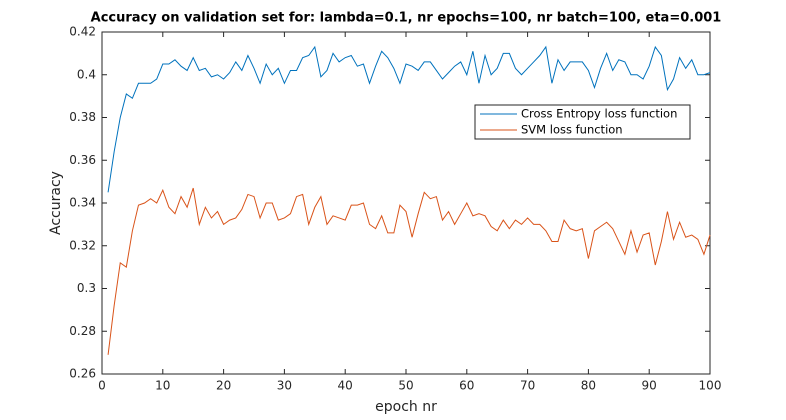 This screenshot has height=420, width=786. What do you see at coordinates (82, 331) in the screenshot?
I see `y-tick-label: 0.28` at bounding box center [82, 331].